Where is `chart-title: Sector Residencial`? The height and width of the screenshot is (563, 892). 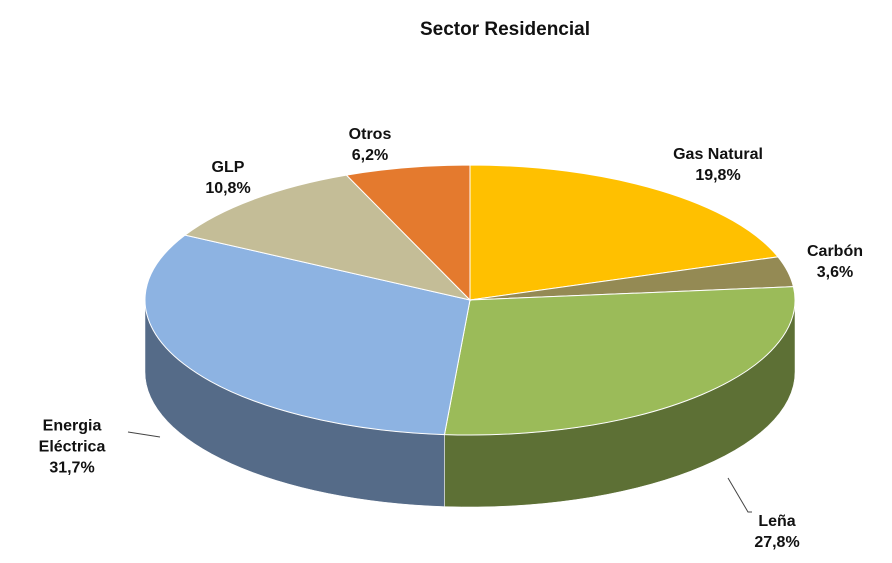 chart-title: Sector Residencial is located at coordinates (505, 29).